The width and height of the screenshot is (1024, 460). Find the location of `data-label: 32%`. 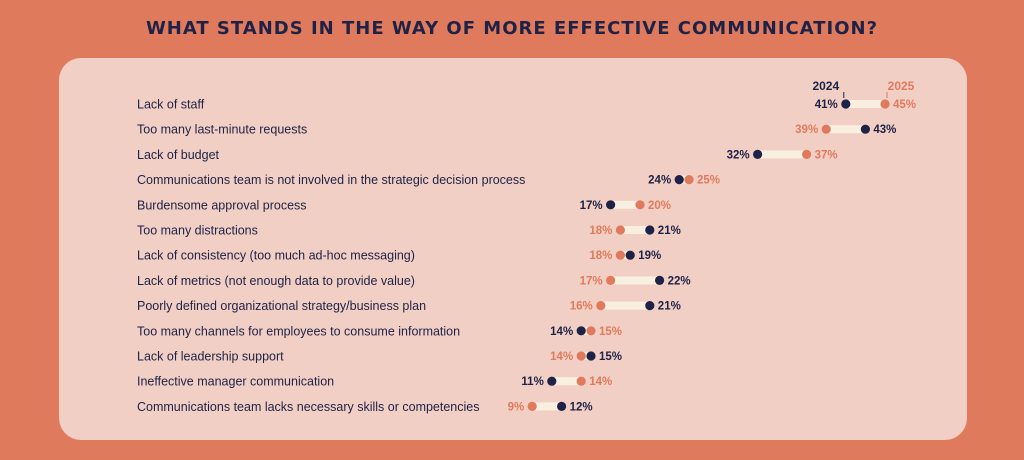

data-label: 32% is located at coordinates (738, 155).